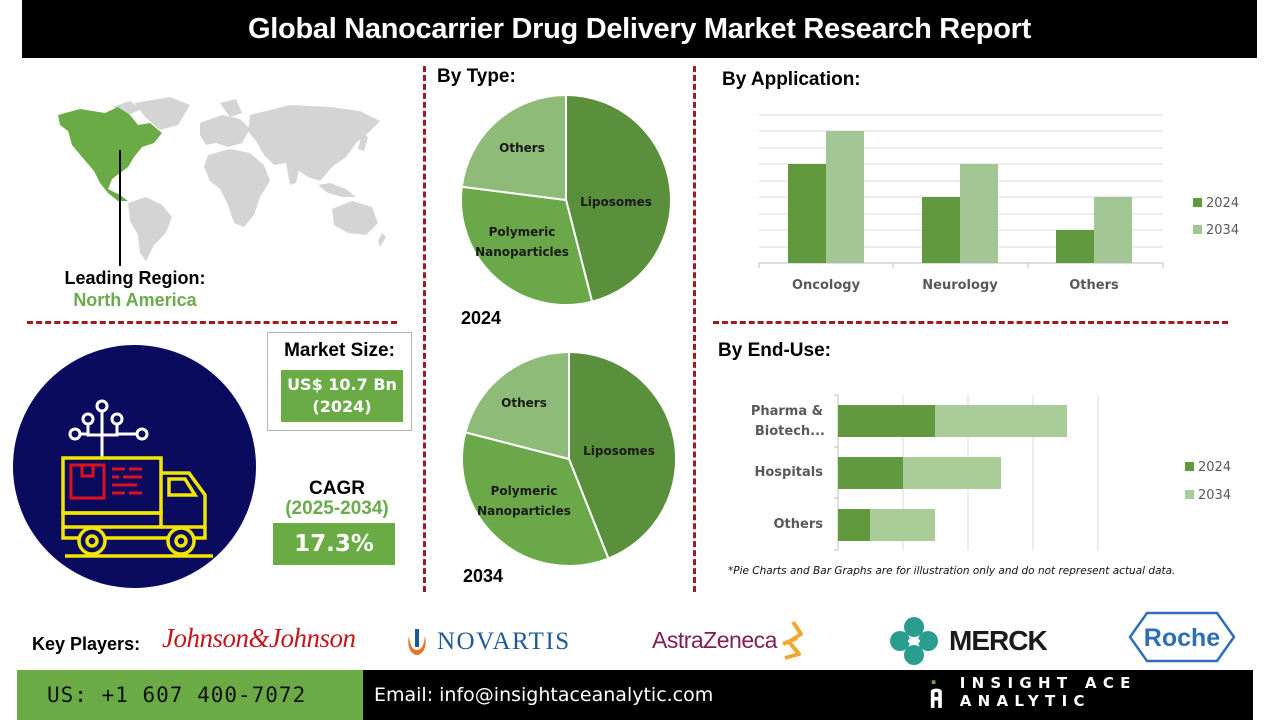  Describe the element at coordinates (952, 473) in the screenshot. I see `bar-hospitals-2034` at that location.